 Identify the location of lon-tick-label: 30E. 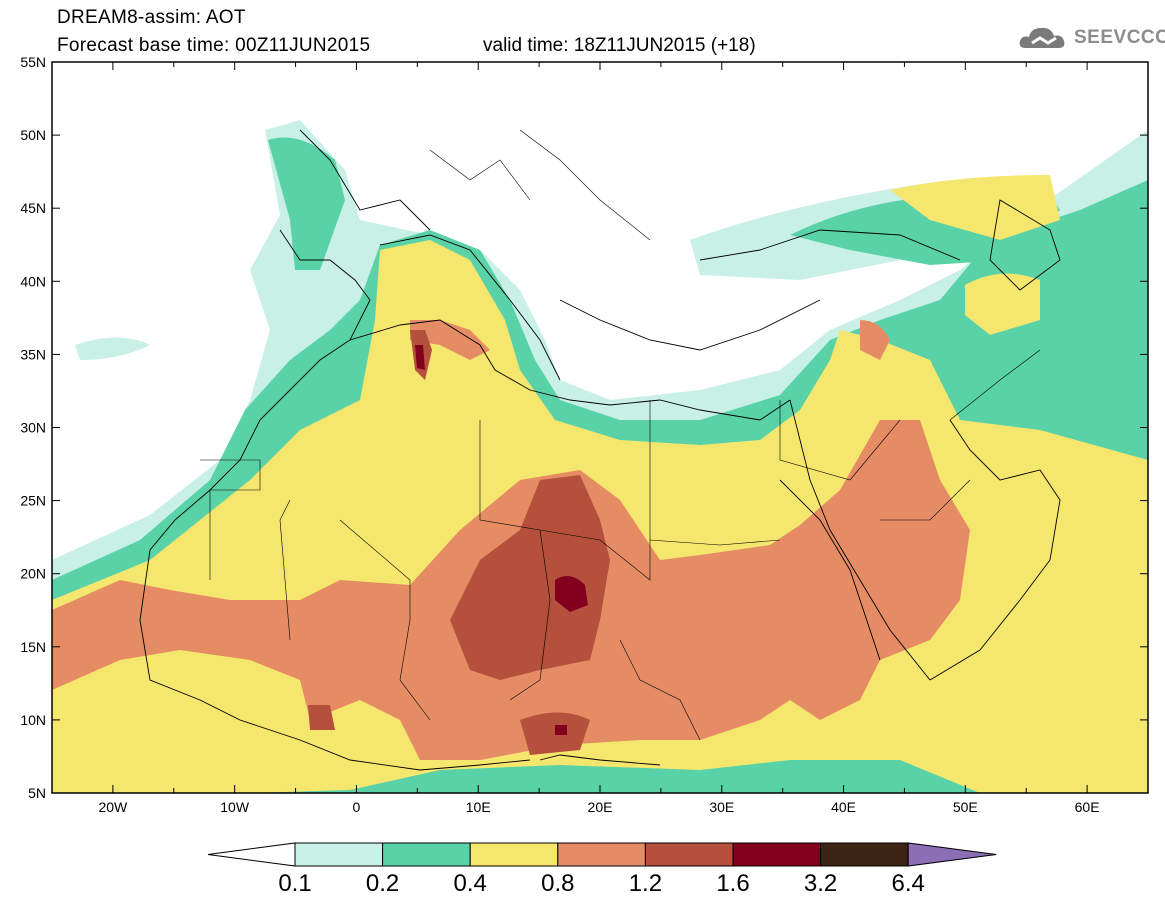
(721, 807).